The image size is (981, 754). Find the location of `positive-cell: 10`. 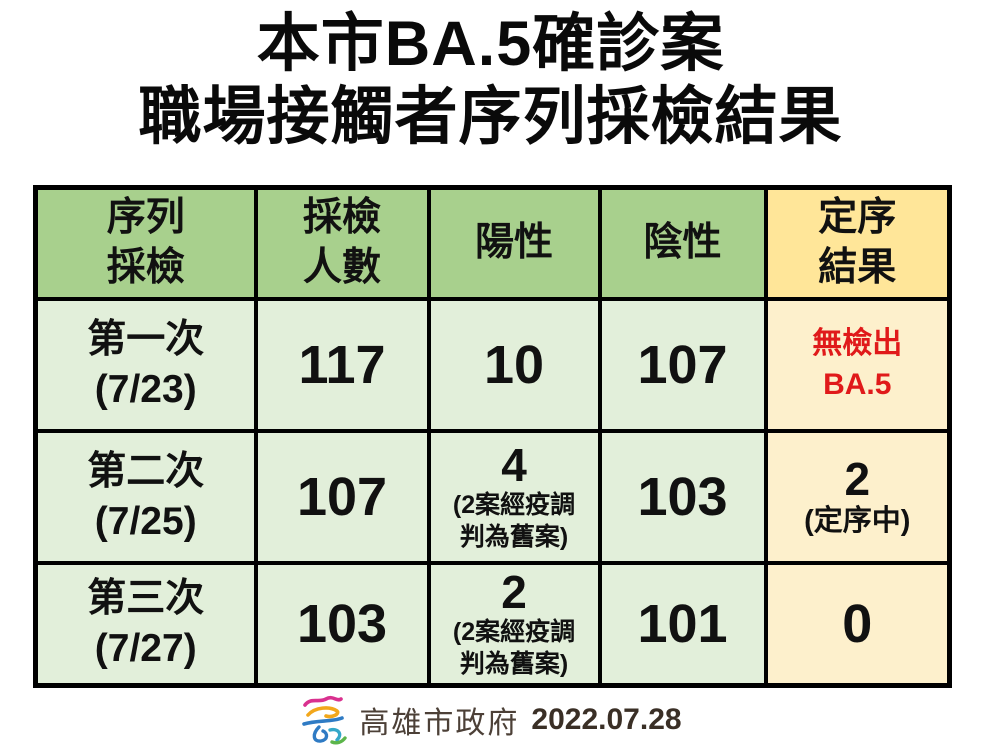

positive-cell: 10 is located at coordinates (514, 364).